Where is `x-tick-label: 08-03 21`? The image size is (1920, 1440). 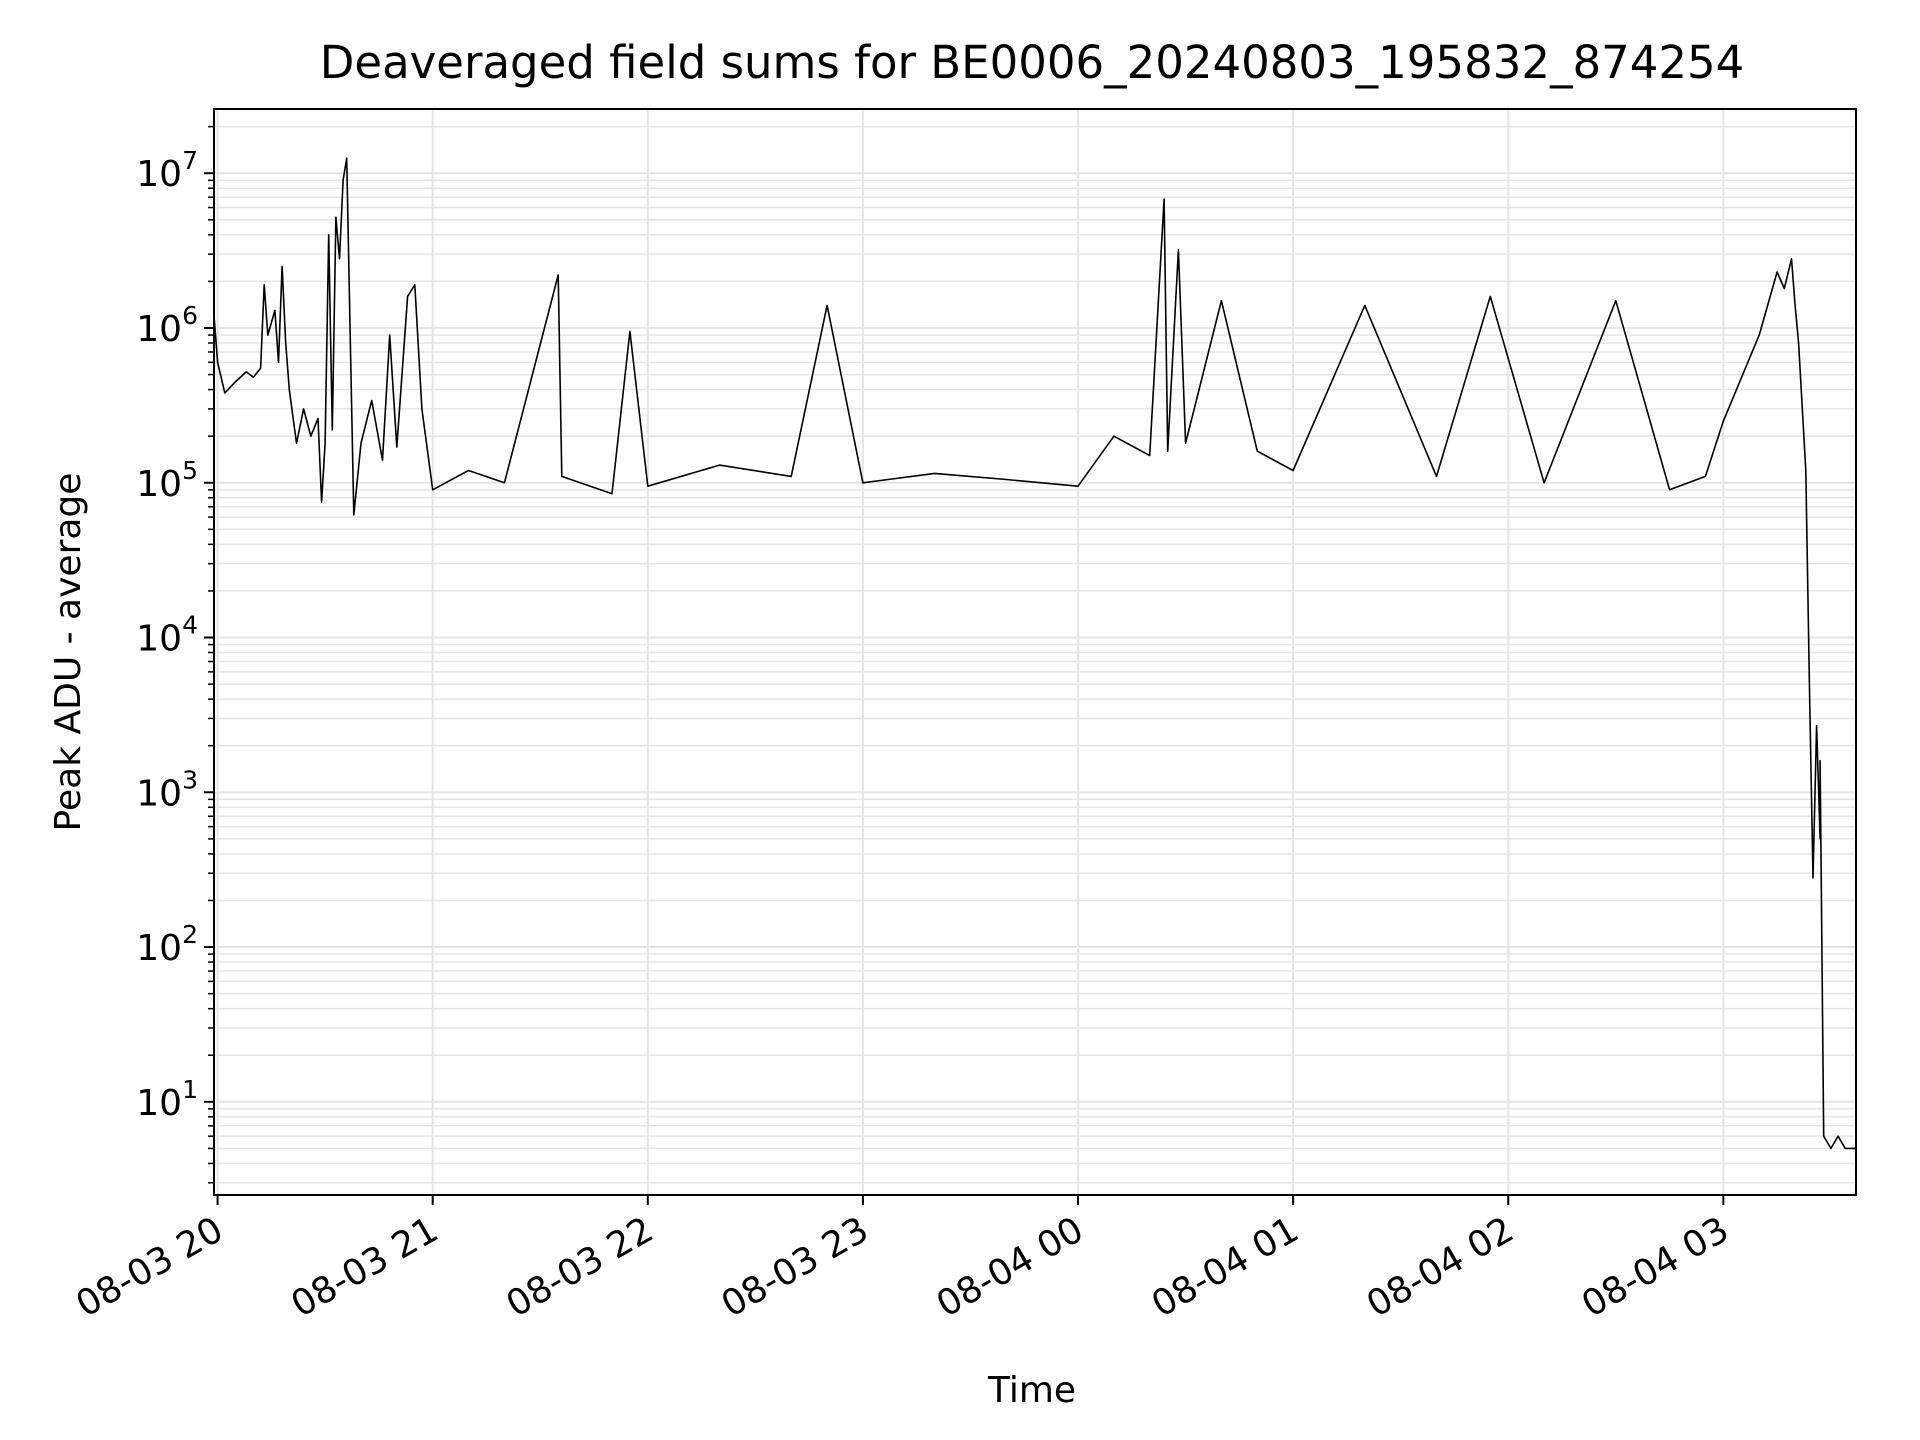
x-tick-label: 08-03 21 is located at coordinates (365, 1267).